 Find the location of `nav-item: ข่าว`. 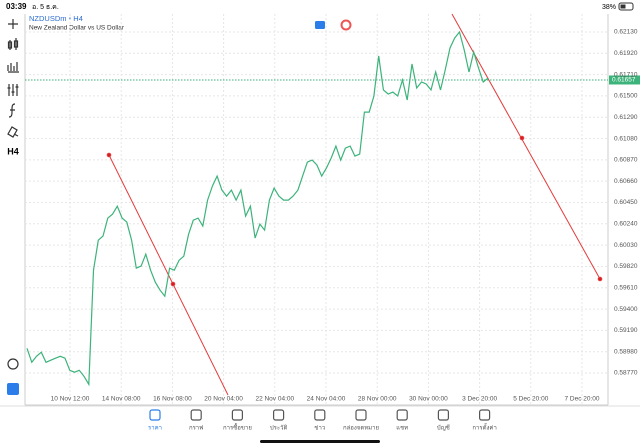

nav-item: ข่าว is located at coordinates (320, 420).